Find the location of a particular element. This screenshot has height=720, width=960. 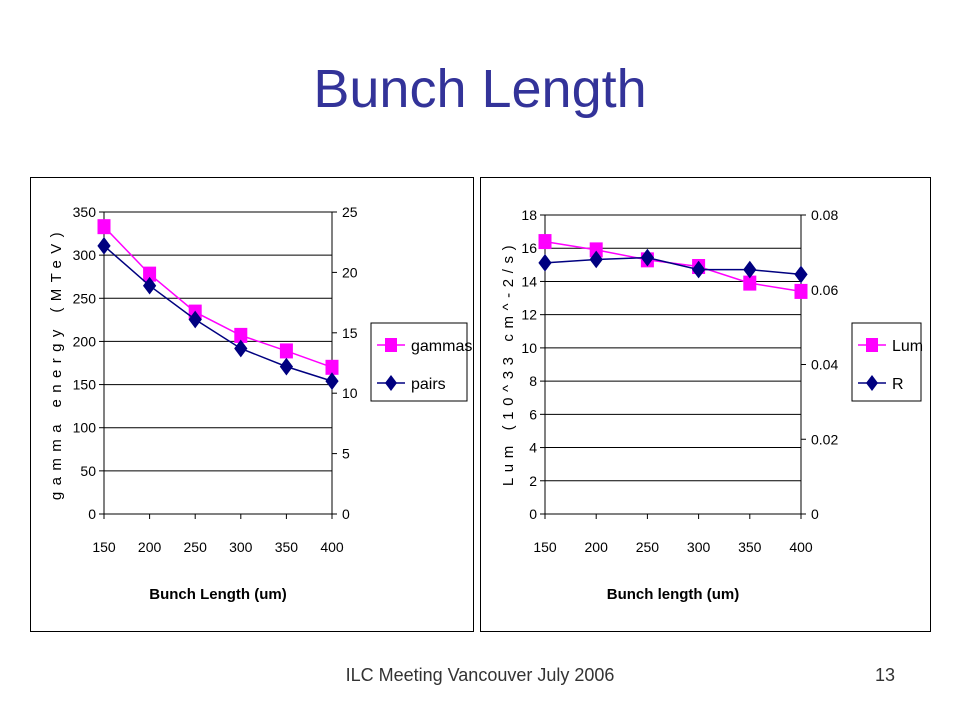

y-right-tick-label: 0.06 is located at coordinates (824, 290).